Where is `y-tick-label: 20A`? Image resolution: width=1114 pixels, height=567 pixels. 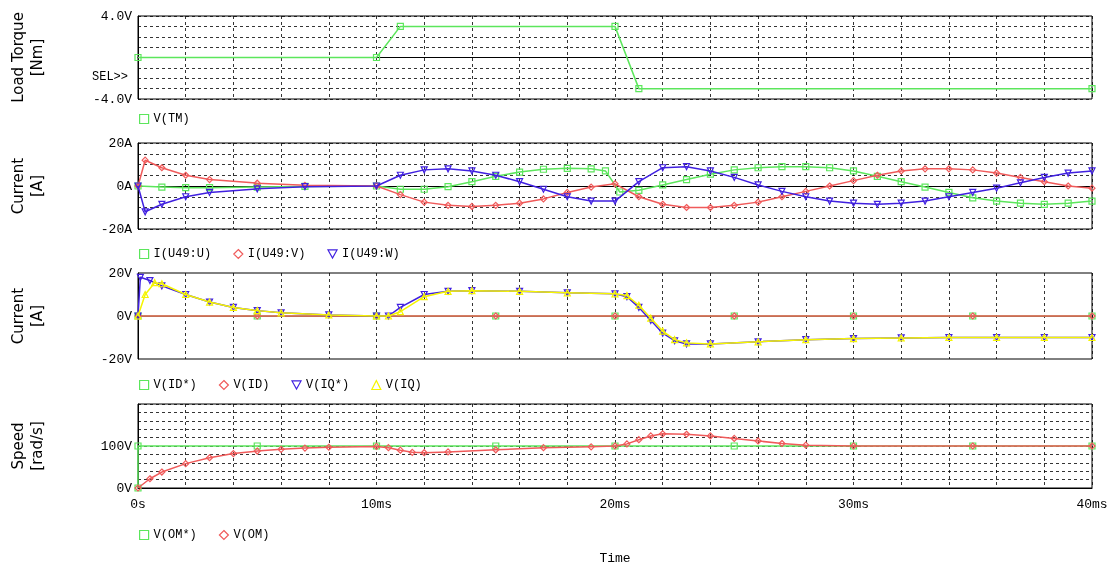 y-tick-label: 20A is located at coordinates (120, 143).